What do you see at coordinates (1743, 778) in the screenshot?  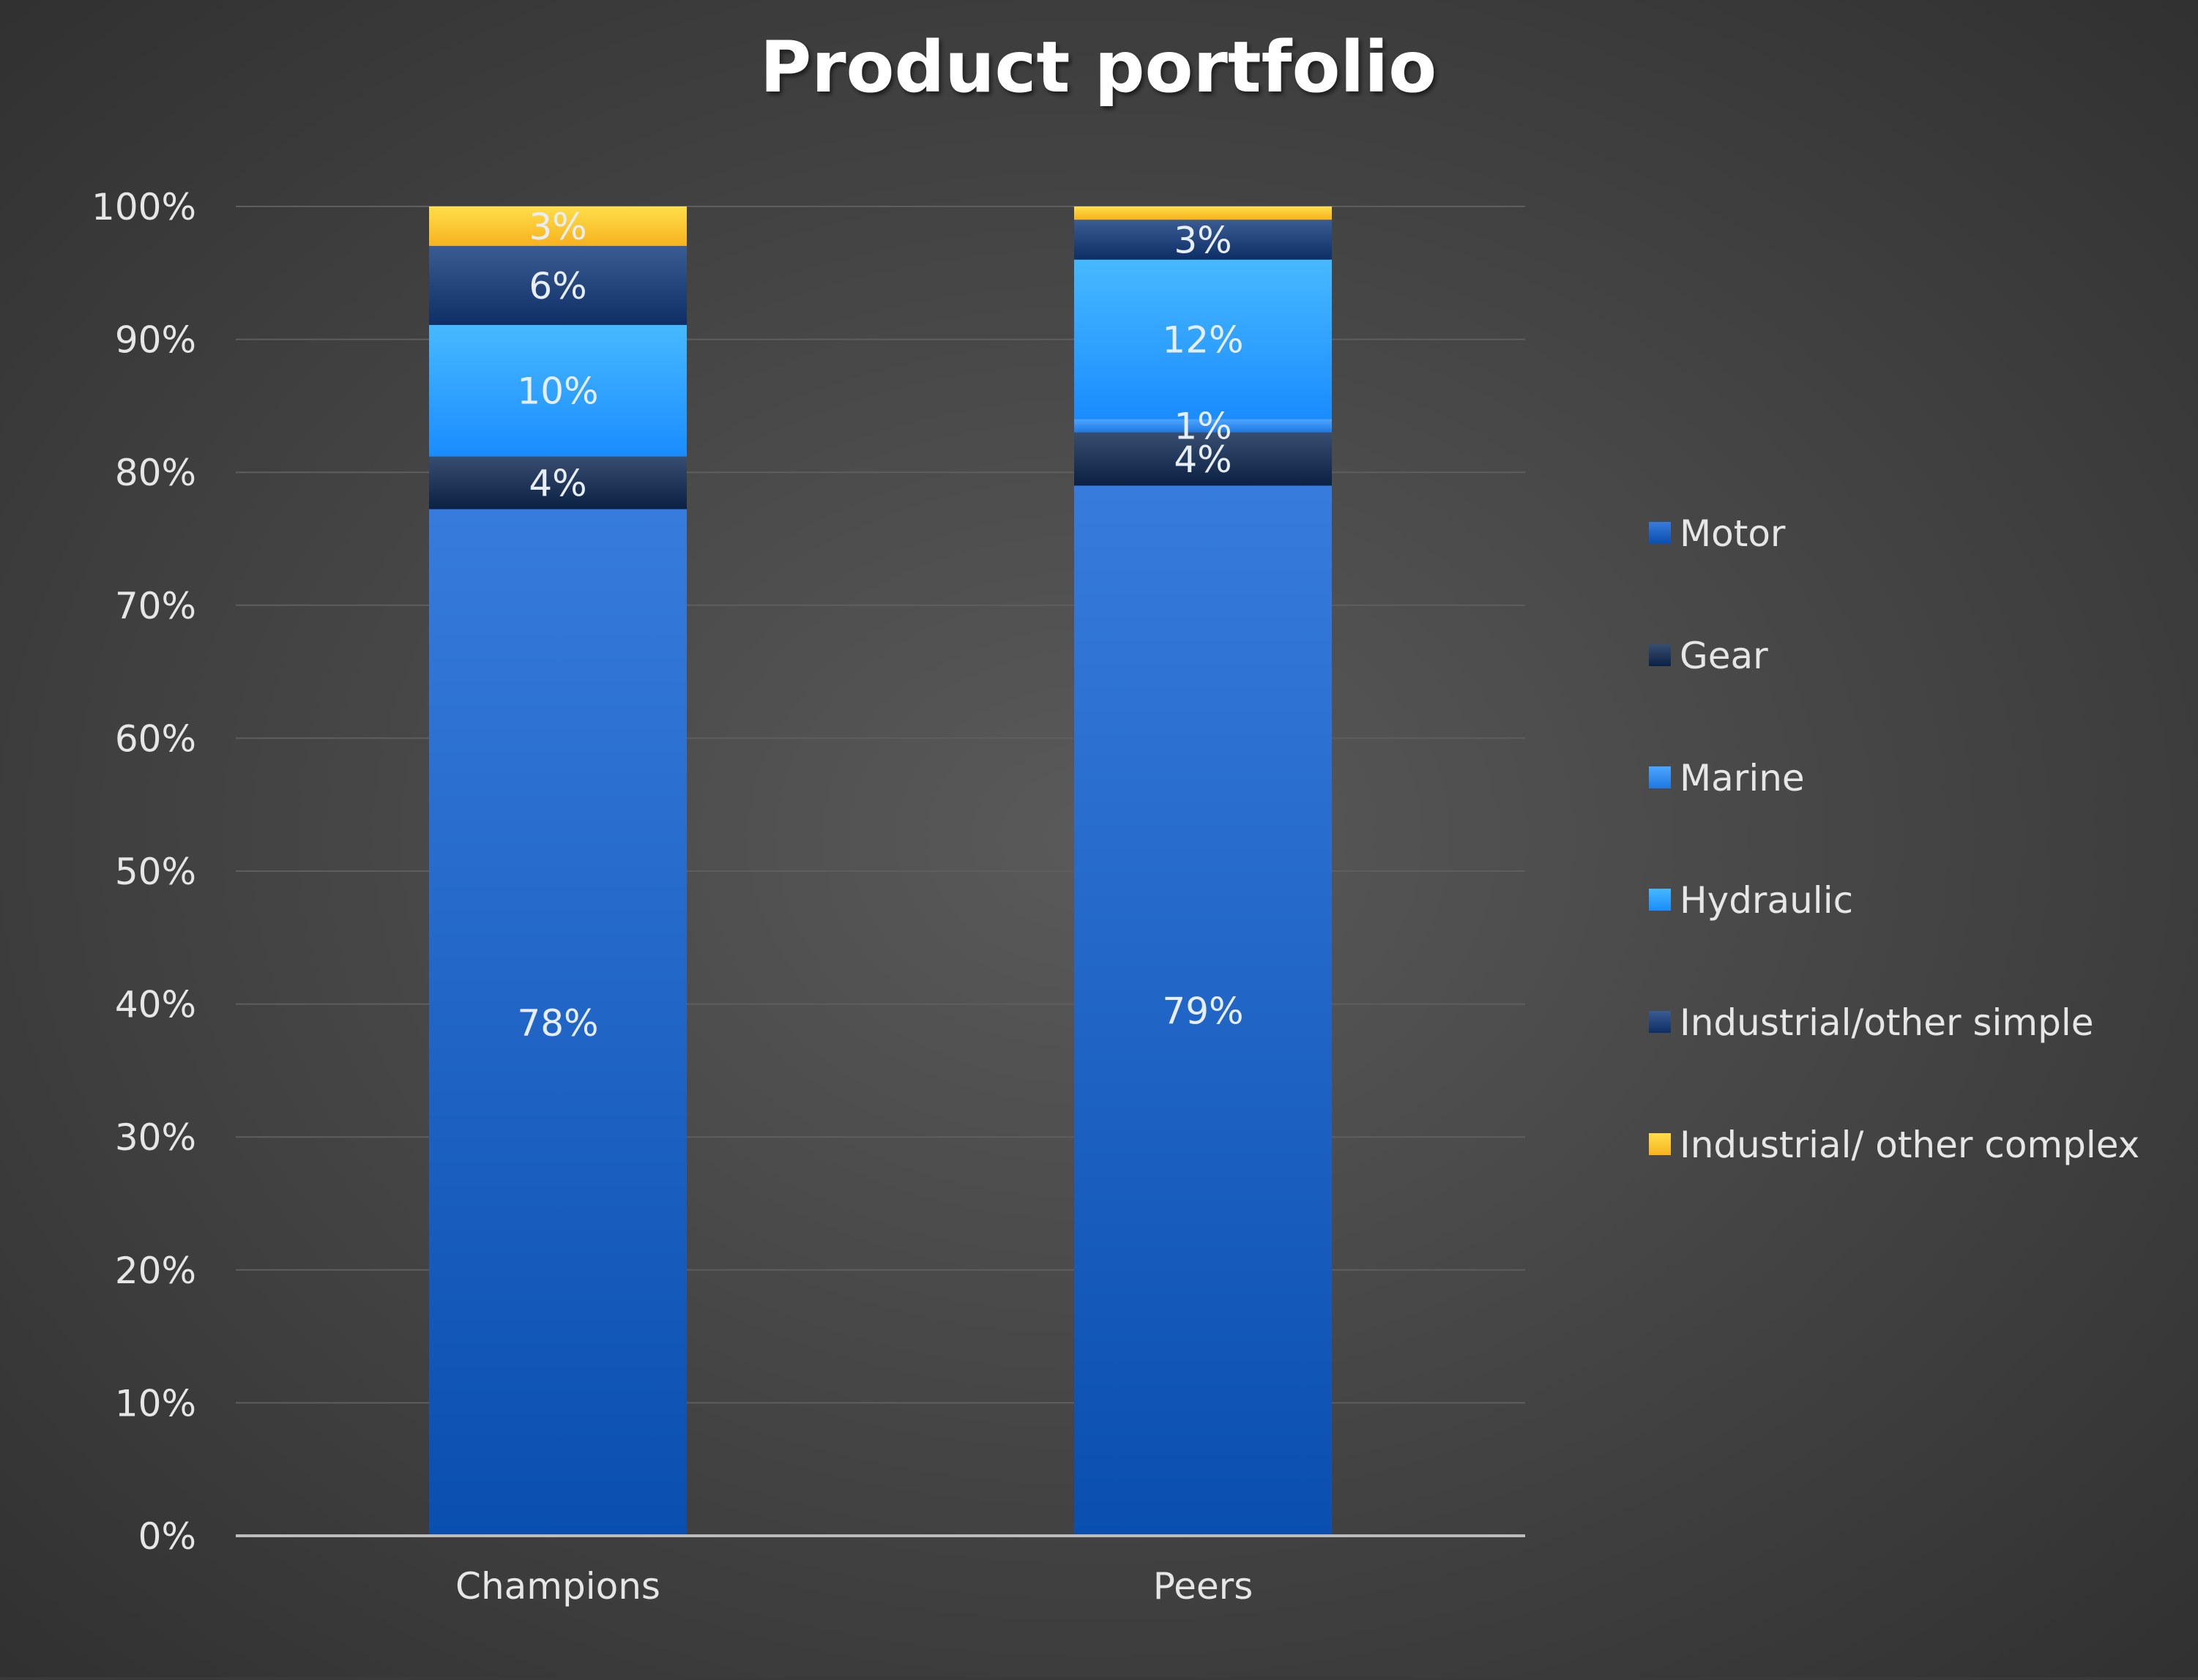 I see `legend-label: Marine` at bounding box center [1743, 778].